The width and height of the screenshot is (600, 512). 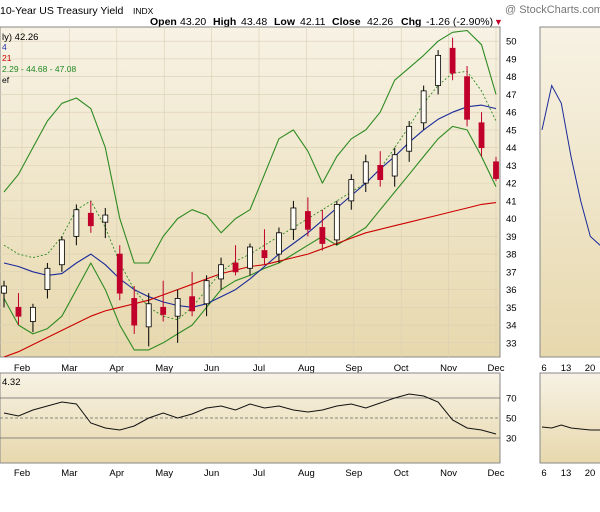 What do you see at coordinates (590, 368) in the screenshot?
I see `right-date-tick-label: 20` at bounding box center [590, 368].